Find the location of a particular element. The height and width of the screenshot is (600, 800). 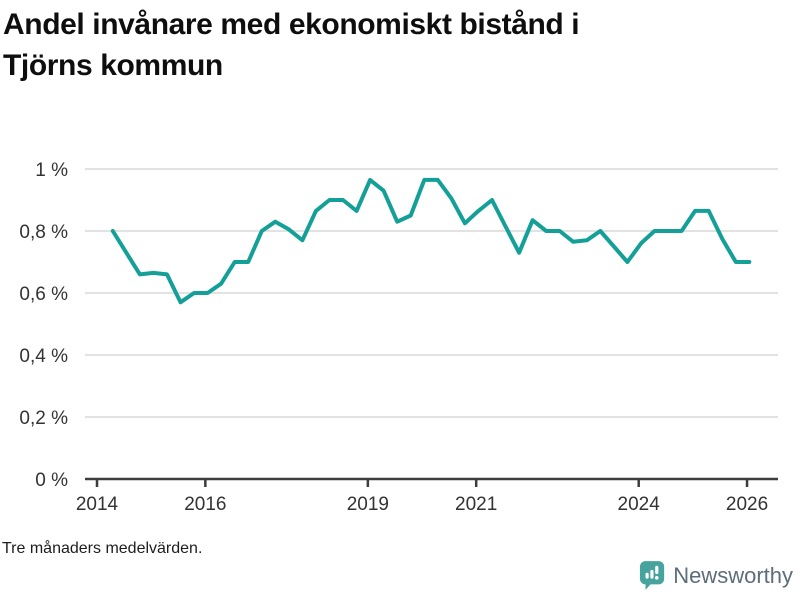

y-axis-tick-label: 0 % is located at coordinates (51, 480).